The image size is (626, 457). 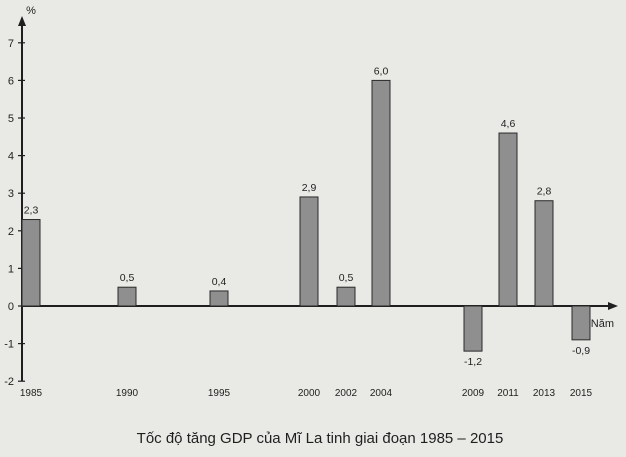 I want to click on x-tick-label: 2013, so click(x=544, y=393).